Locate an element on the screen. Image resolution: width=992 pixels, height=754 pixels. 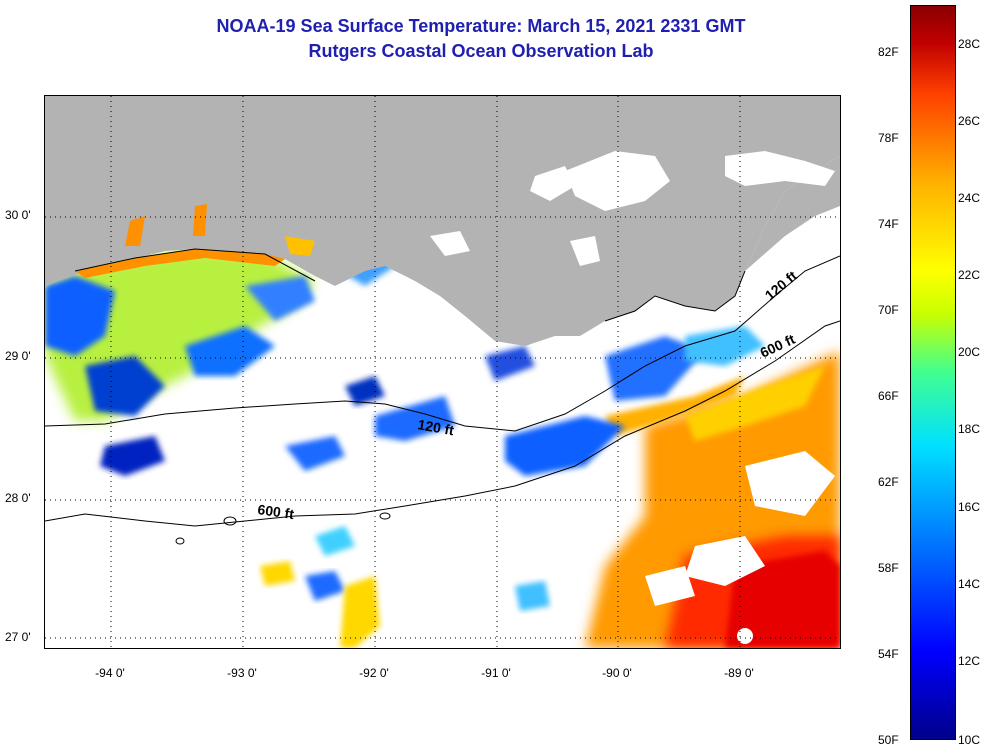
lon-label: -89 0' is located at coordinates (739, 673).